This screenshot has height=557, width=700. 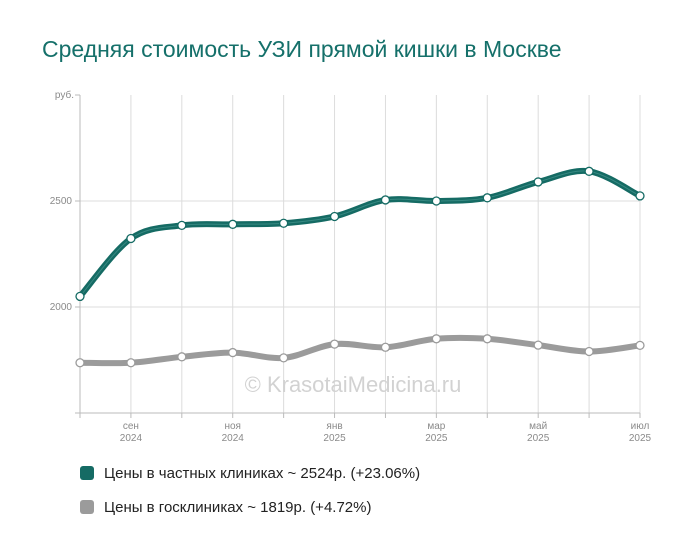 I want to click on legend-swatch-private, so click(x=87, y=473).